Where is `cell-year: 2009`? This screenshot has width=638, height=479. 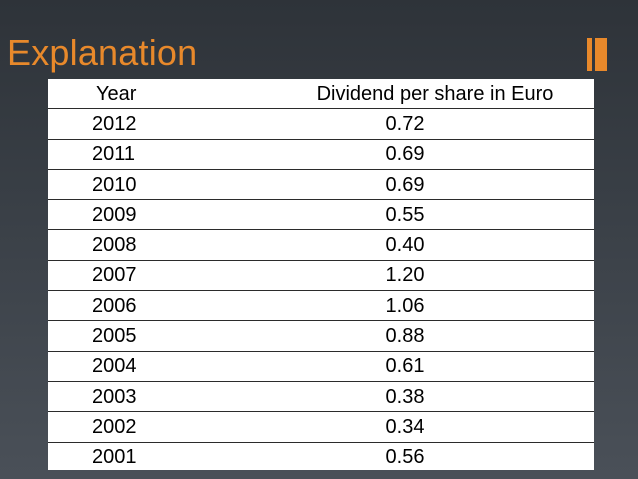
cell-year: 2009 is located at coordinates (152, 214).